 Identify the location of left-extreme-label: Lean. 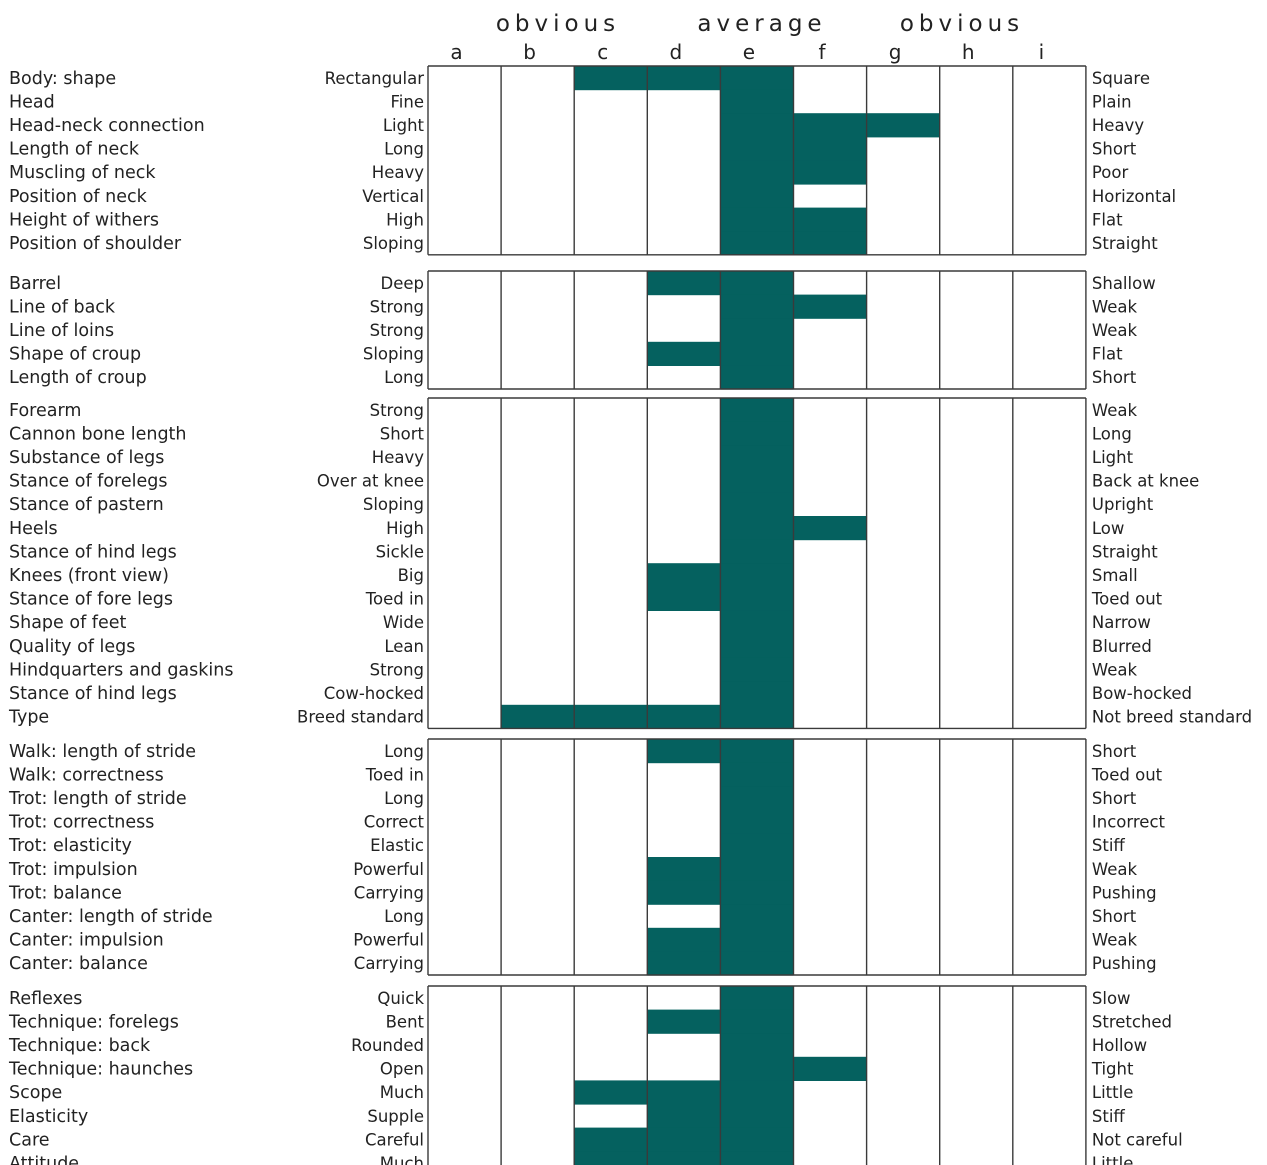
(404, 646).